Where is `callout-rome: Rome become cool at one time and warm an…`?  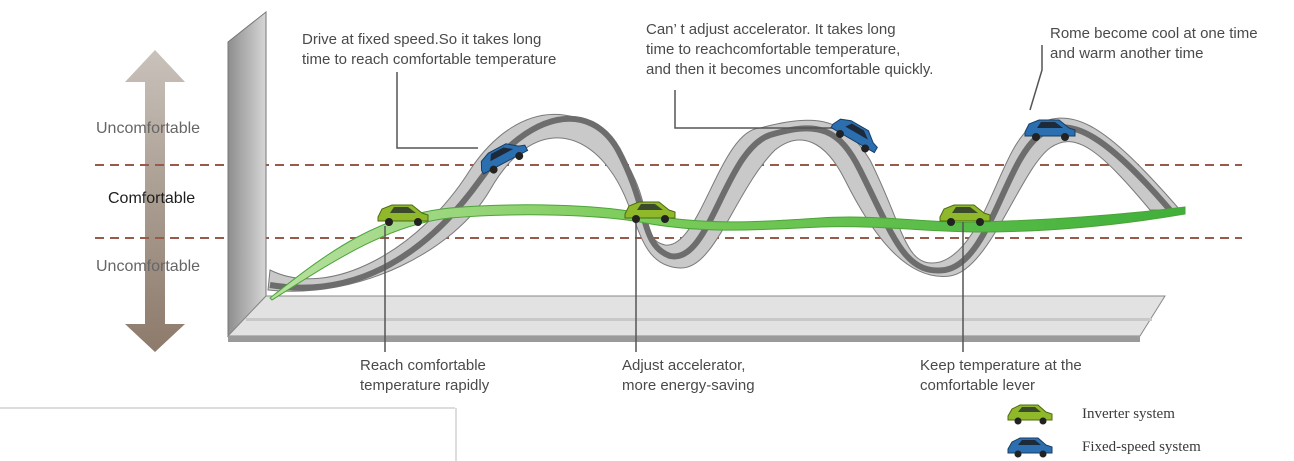
callout-rome: Rome become cool at one time and warm an… is located at coordinates (1154, 44).